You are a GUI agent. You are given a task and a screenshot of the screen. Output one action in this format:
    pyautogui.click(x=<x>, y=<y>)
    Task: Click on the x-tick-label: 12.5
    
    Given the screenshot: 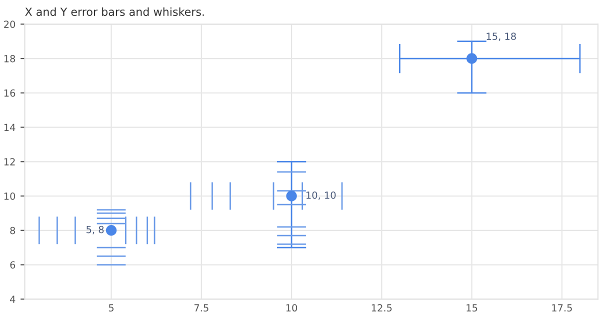 What is the action you would take?
    pyautogui.click(x=382, y=308)
    